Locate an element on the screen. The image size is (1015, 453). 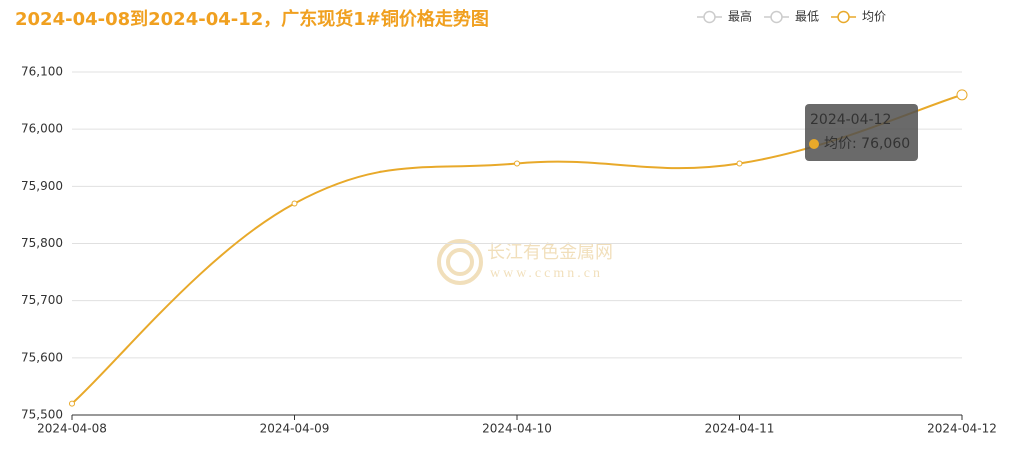
watermark-logo-inner is located at coordinates (460, 262).